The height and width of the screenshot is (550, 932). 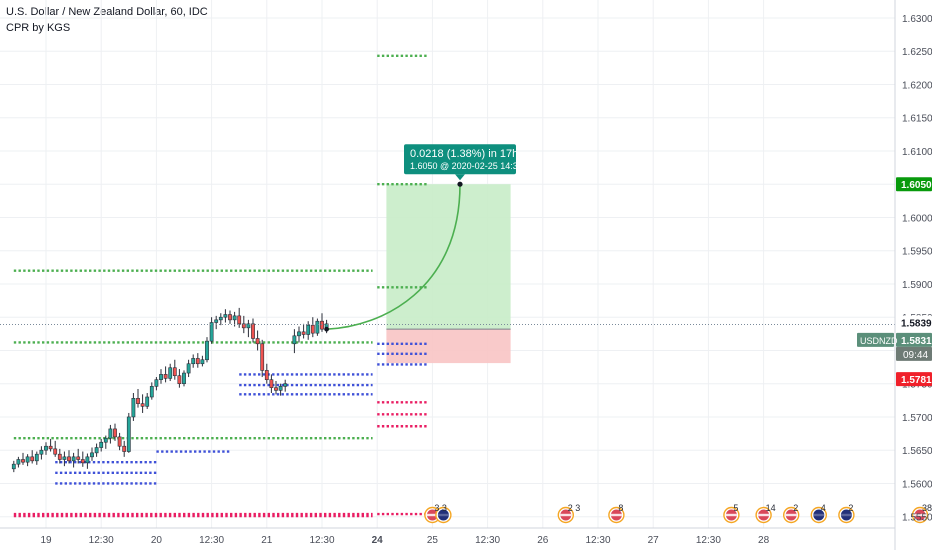 What do you see at coordinates (460, 177) in the screenshot?
I see `projection-callout-pointer` at bounding box center [460, 177].